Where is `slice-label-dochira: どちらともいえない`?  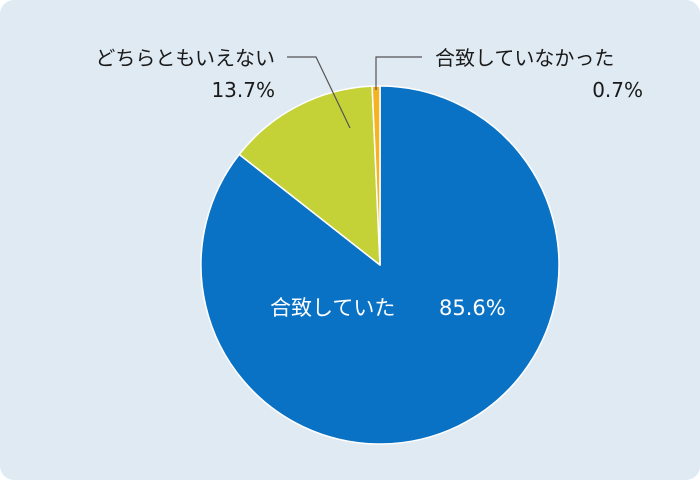
slice-label-dochira: どちらともいえない is located at coordinates (185, 58).